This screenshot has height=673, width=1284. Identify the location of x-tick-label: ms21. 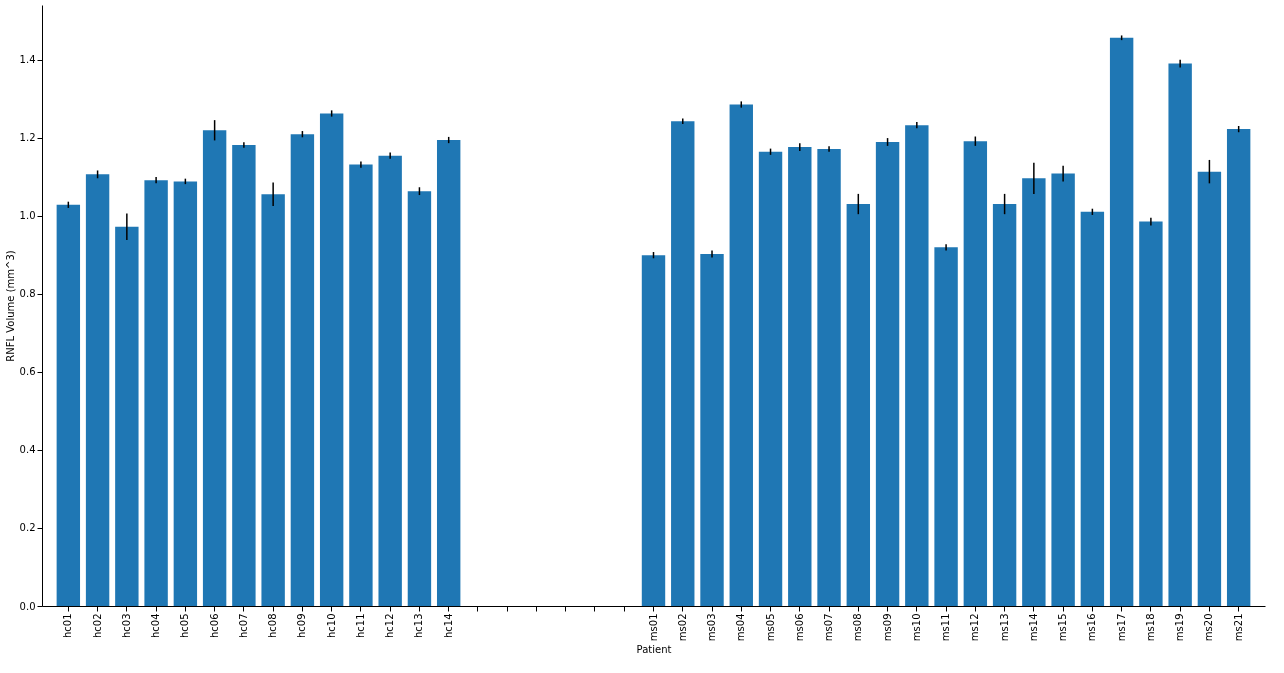
(1238, 627).